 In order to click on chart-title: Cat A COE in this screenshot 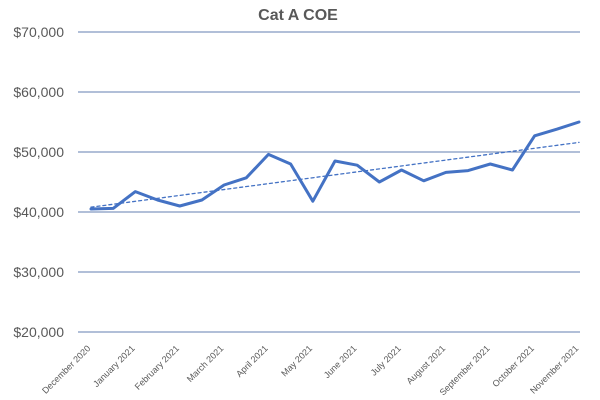, I will do `click(298, 15)`.